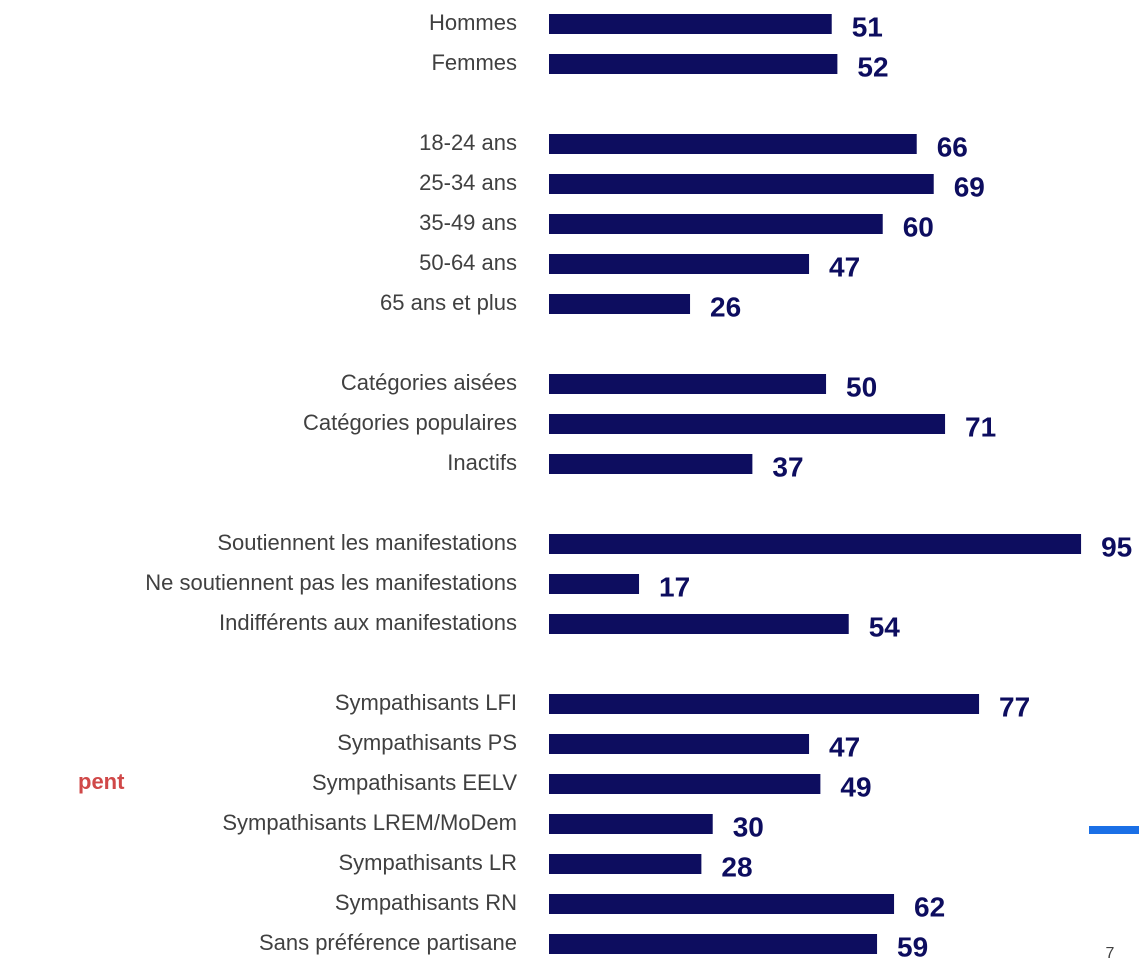 The height and width of the screenshot is (962, 1139). What do you see at coordinates (482, 462) in the screenshot?
I see `category-label: Inactifs` at bounding box center [482, 462].